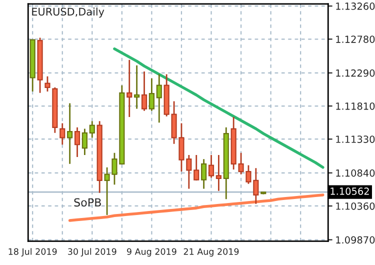  Describe the element at coordinates (87, 202) in the screenshot. I see `annotation: SoPB` at that location.